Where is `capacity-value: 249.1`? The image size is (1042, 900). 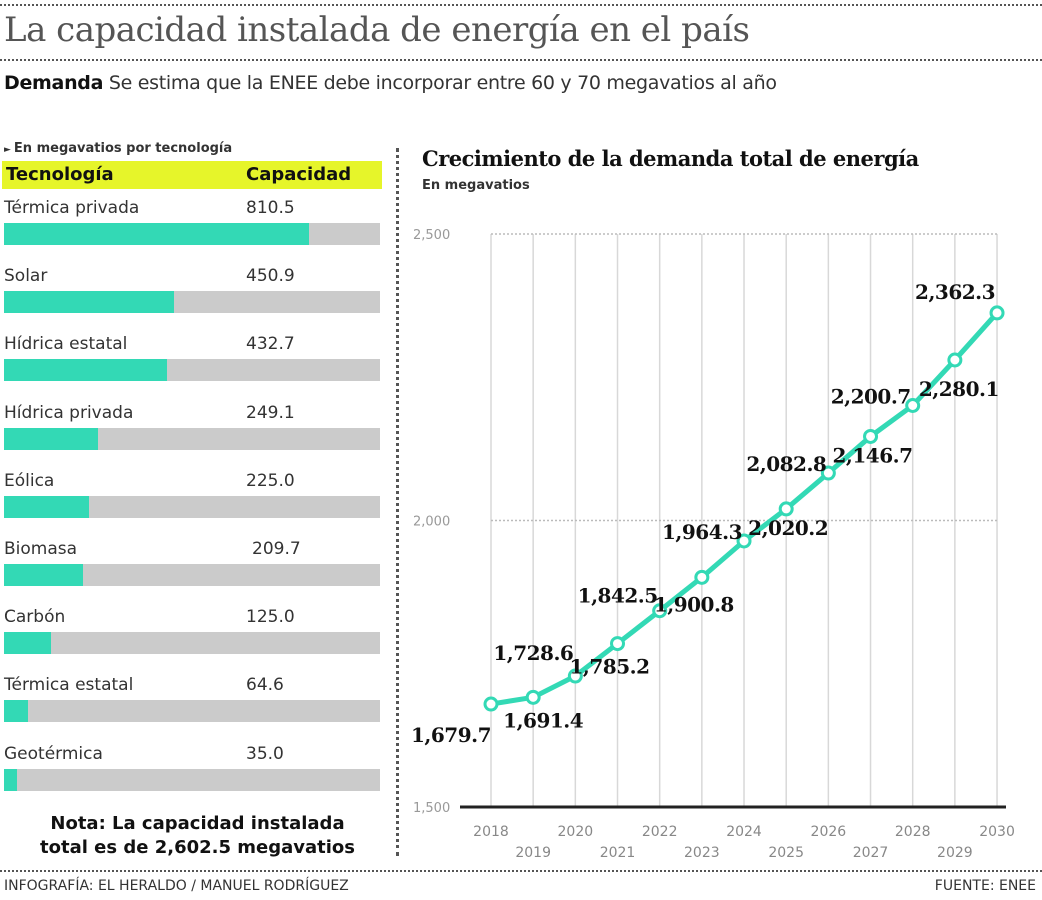
capacity-value: 249.1 is located at coordinates (270, 412).